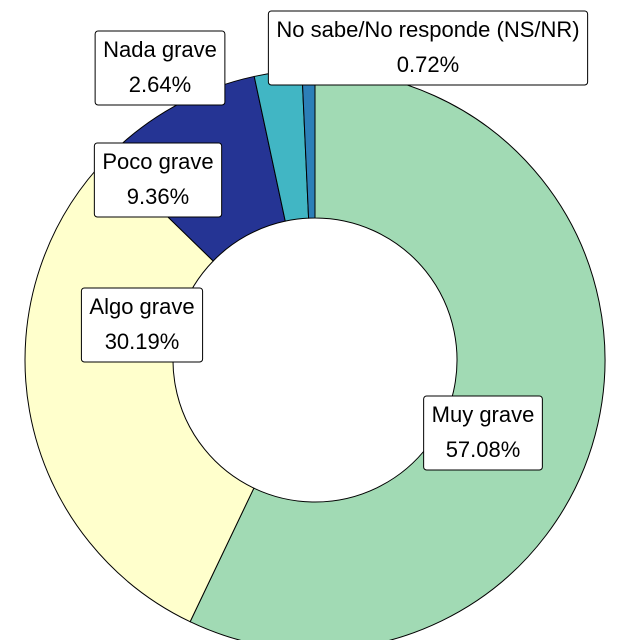 The image size is (619, 640). I want to click on data-label: Muy grave 57.08%, so click(483, 433).